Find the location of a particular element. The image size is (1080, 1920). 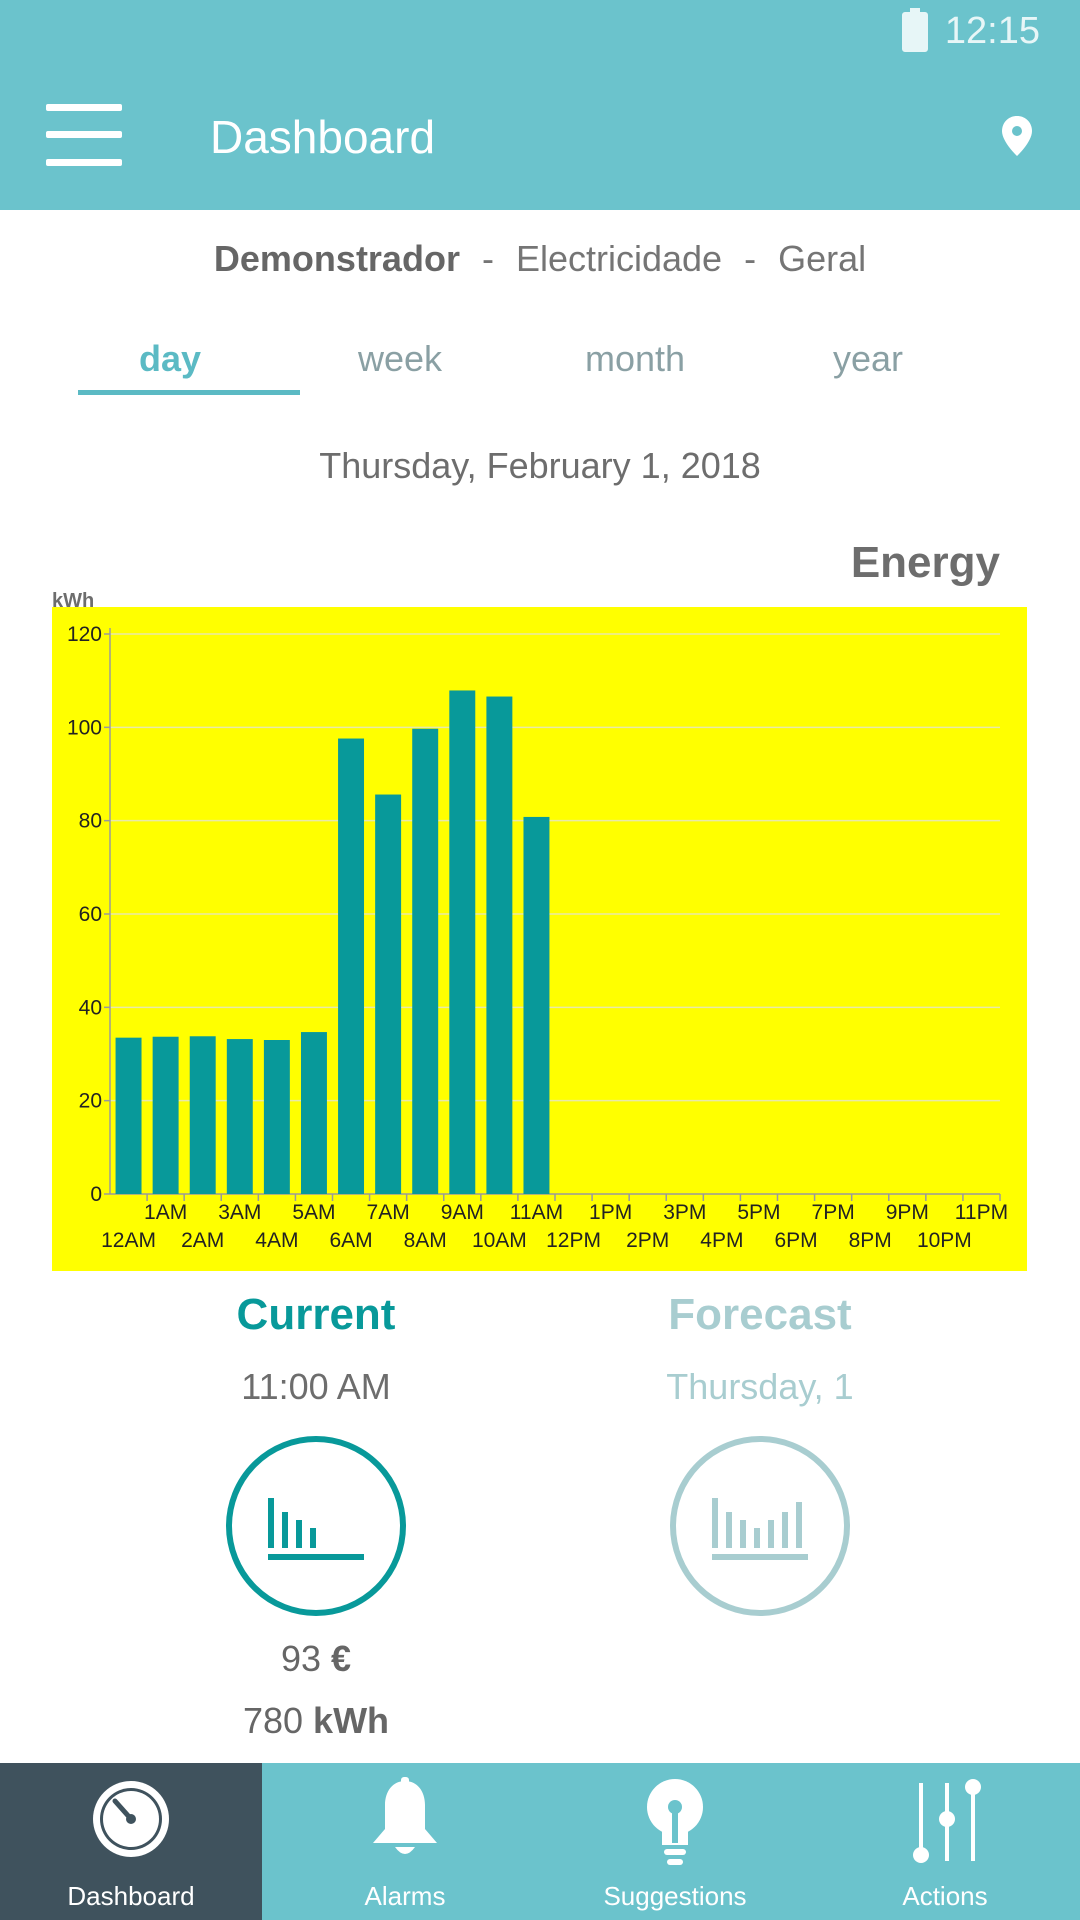

current-chart-button is located at coordinates (316, 1526).